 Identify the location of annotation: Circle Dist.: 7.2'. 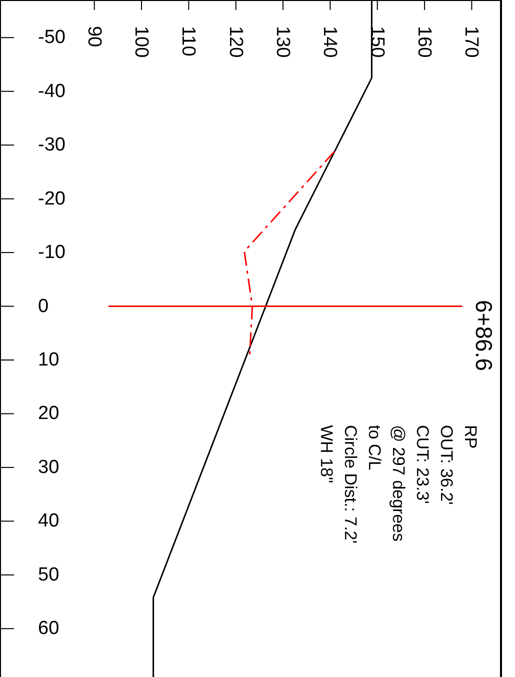
(350, 484).